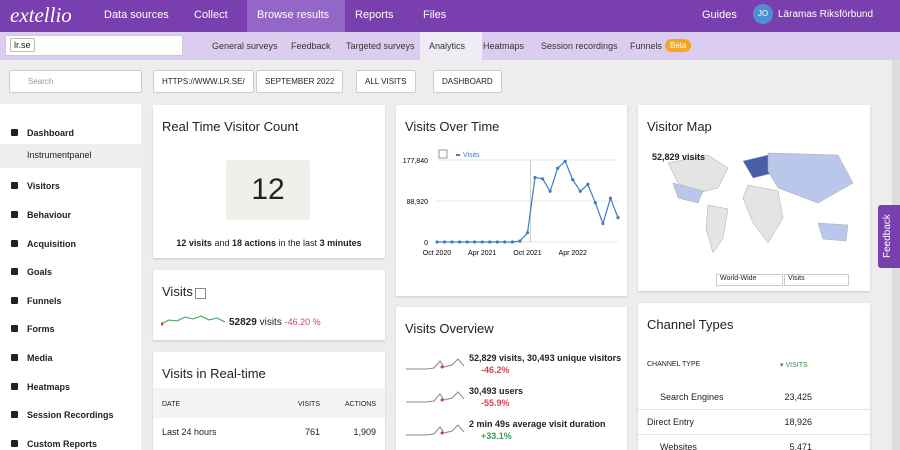 This screenshot has height=450, width=900. Describe the element at coordinates (579, 46) in the screenshot. I see `tab: Session recordings` at that location.